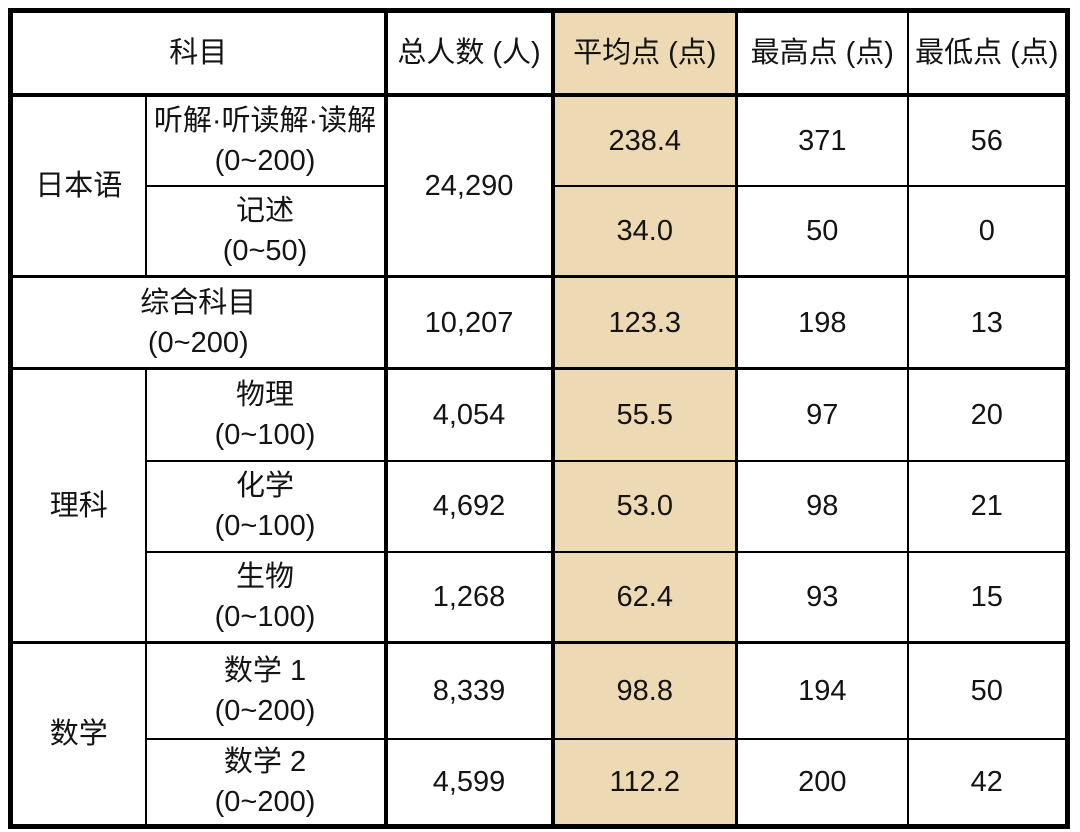 The image size is (1080, 832). I want to click on total-cell: 4,054, so click(469, 414).